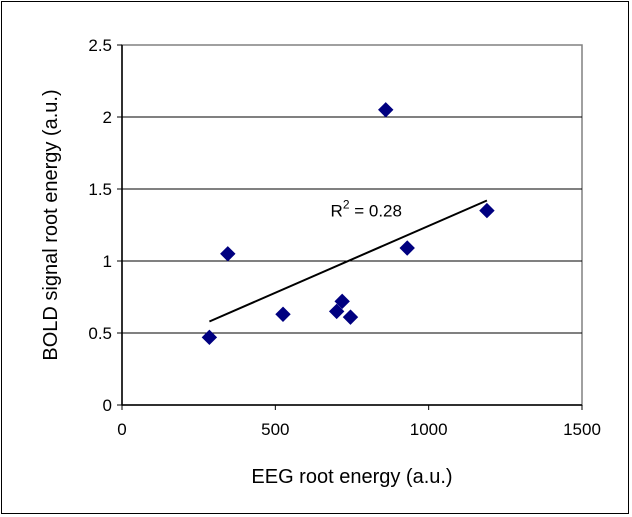 The width and height of the screenshot is (632, 517). What do you see at coordinates (107, 261) in the screenshot?
I see `y-tick-label: 1` at bounding box center [107, 261].